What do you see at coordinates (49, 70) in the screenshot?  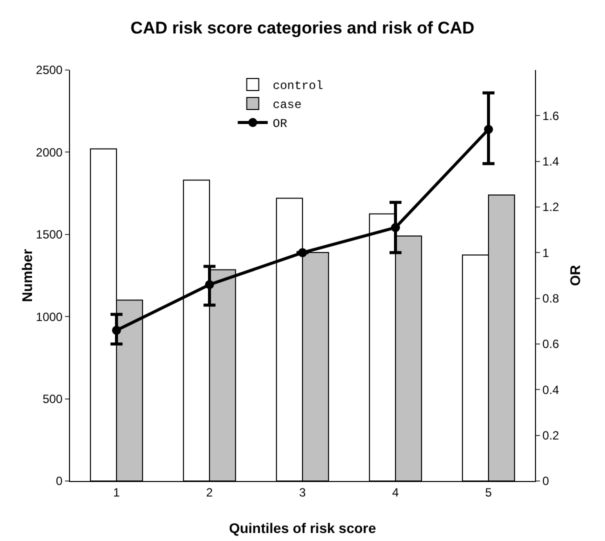 I see `y-tick-label: 2500` at bounding box center [49, 70].